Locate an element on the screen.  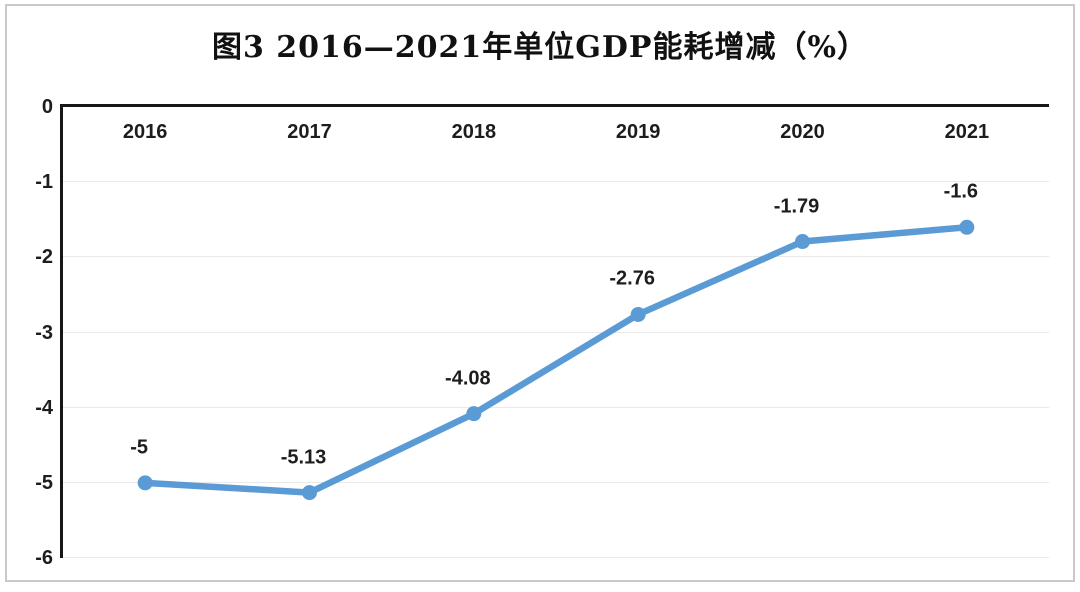
data-point-label: -4.08 is located at coordinates (468, 378).